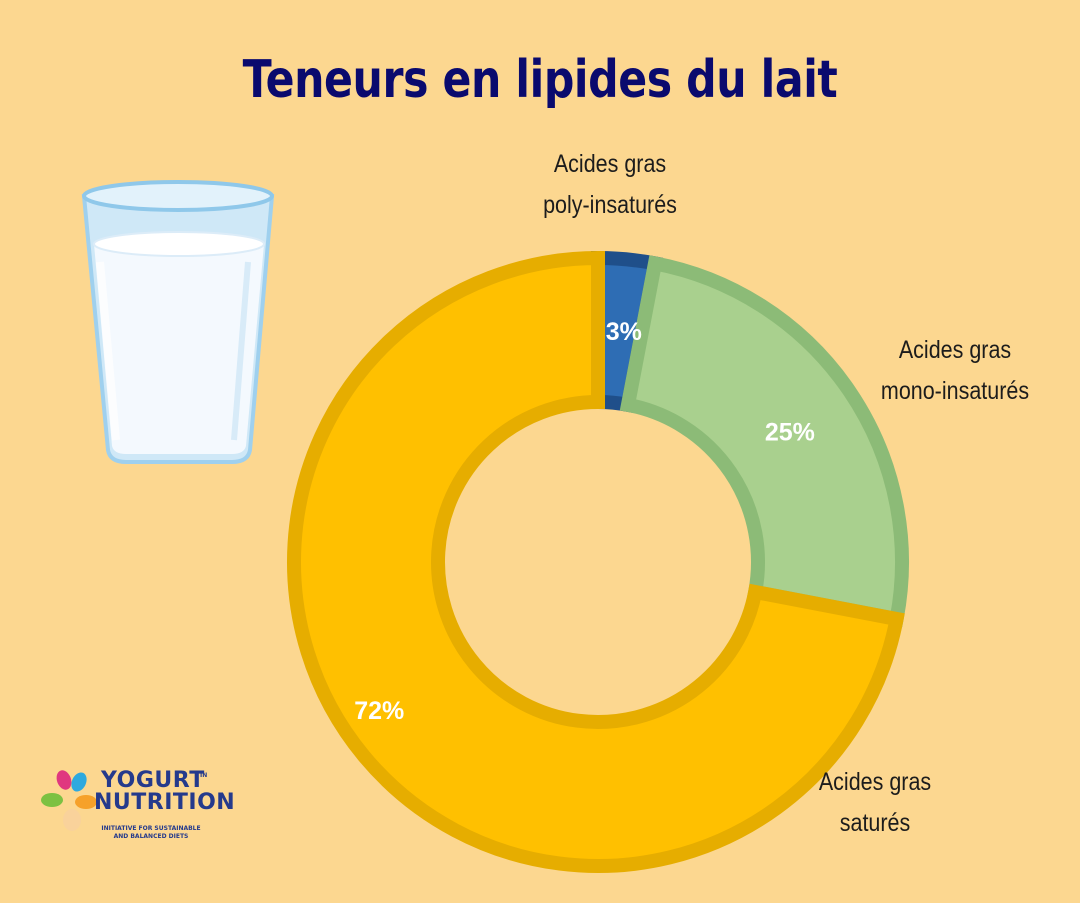 Image resolution: width=1080 pixels, height=903 pixels. Describe the element at coordinates (540, 80) in the screenshot. I see `chart-title: Teneurs en lipides du lait` at that location.